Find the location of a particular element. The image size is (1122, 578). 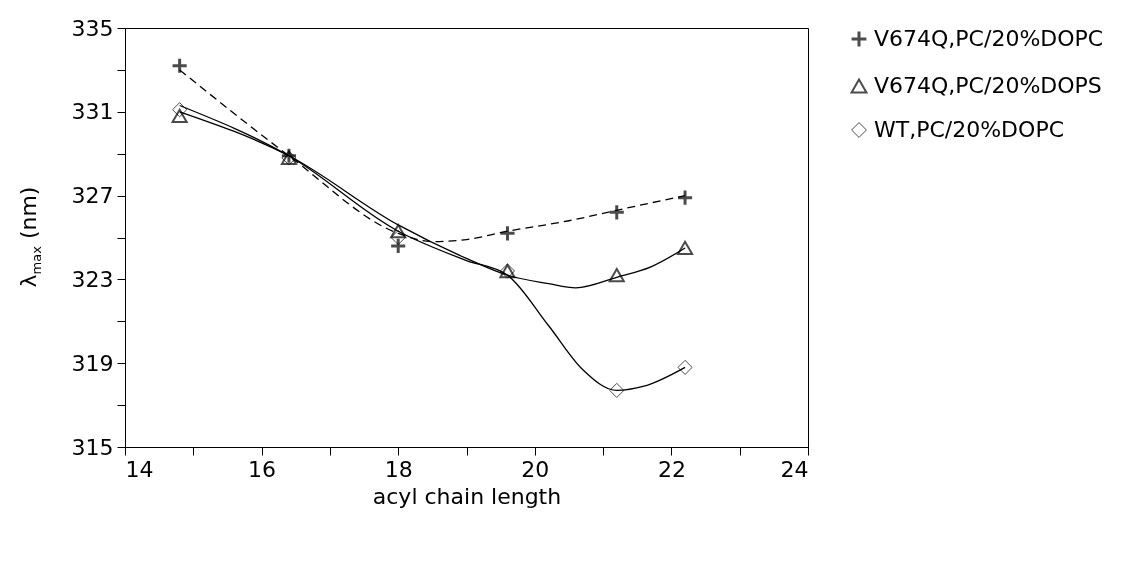

y-tick-label: 331 is located at coordinates (92, 112).